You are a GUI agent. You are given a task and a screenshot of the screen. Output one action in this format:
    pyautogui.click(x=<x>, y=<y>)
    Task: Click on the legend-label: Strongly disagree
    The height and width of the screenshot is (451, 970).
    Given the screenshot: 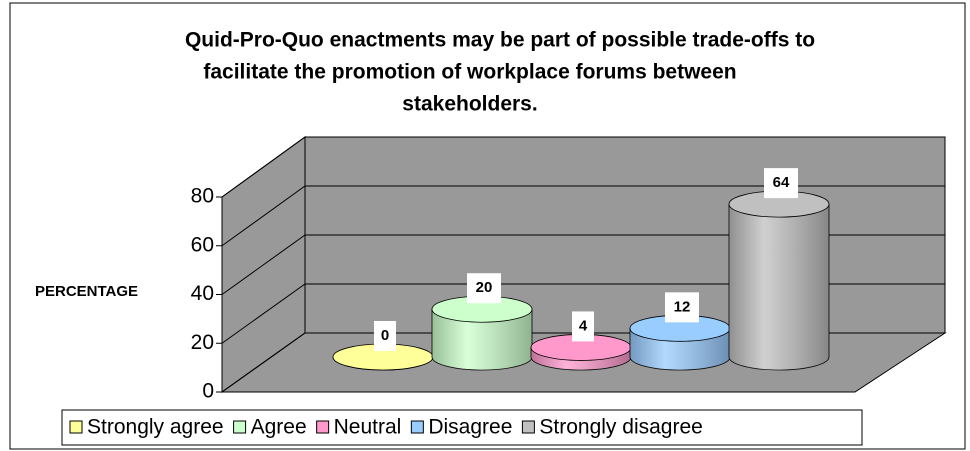 What is the action you would take?
    pyautogui.click(x=620, y=427)
    